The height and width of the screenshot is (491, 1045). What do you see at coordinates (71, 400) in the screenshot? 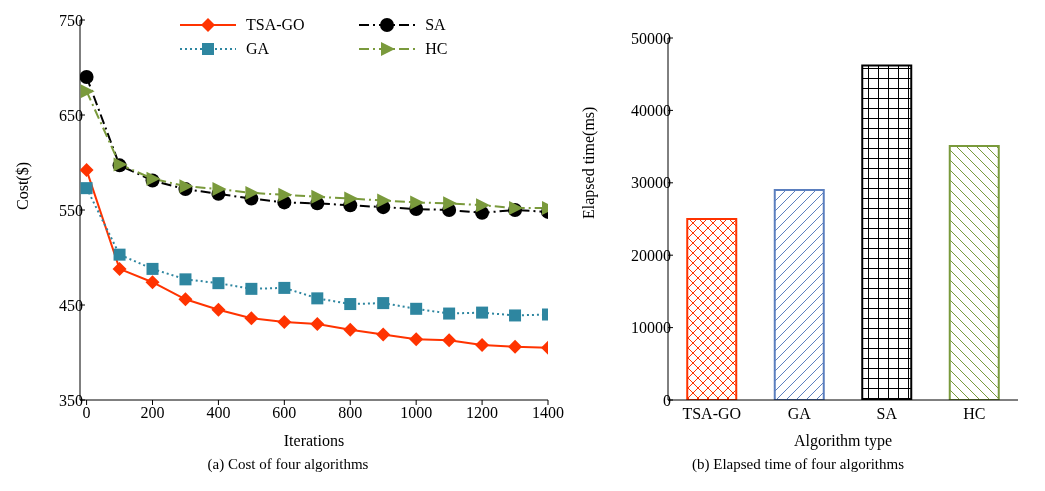
I see `y-tick-label: 350` at bounding box center [71, 400].